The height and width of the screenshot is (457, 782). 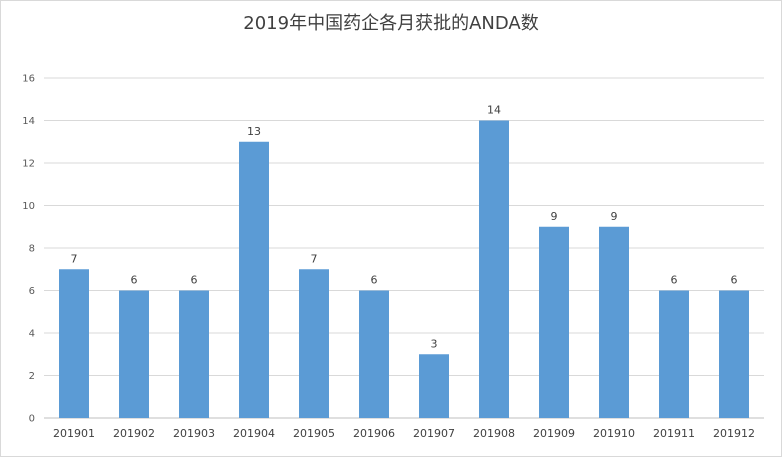 What do you see at coordinates (28, 121) in the screenshot?
I see `y-tick-label: 14` at bounding box center [28, 121].